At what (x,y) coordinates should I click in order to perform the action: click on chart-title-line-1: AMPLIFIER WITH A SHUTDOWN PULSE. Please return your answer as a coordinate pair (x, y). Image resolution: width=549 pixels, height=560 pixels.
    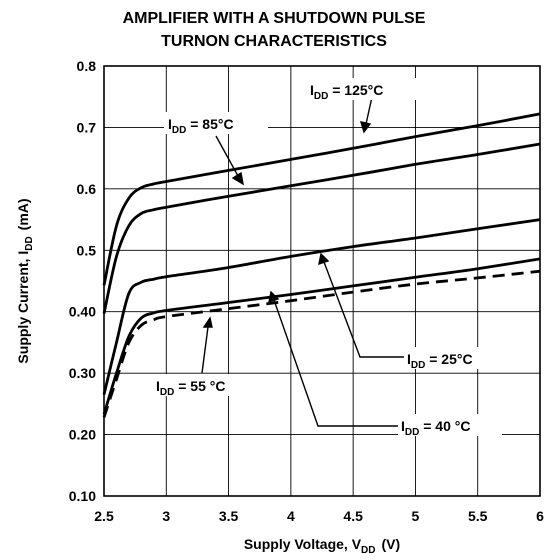
    Looking at the image, I should click on (274, 18).